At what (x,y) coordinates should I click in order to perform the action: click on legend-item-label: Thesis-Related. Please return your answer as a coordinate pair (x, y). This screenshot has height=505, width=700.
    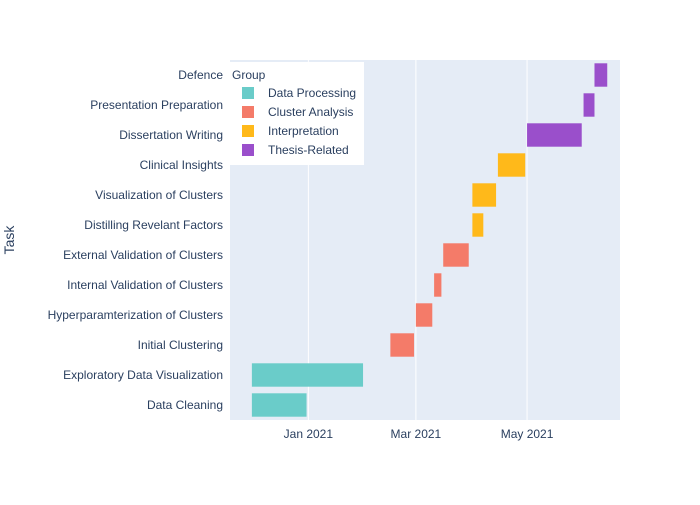
    Looking at the image, I should click on (308, 150).